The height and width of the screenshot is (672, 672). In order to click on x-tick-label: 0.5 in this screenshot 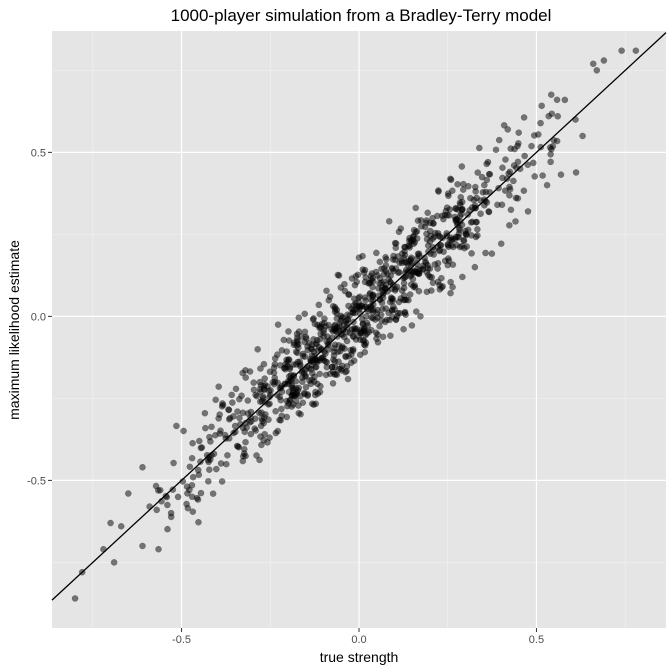, I will do `click(536, 640)`.